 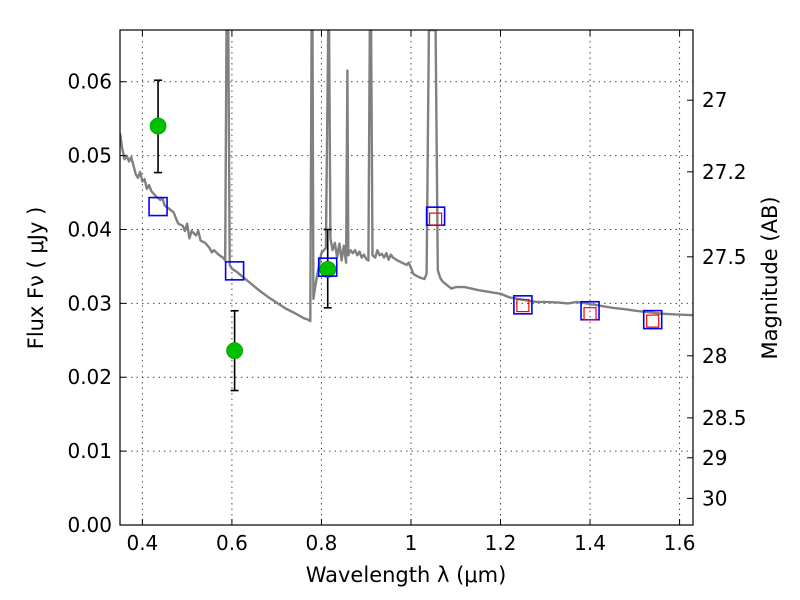 I want to click on y-axis-title: Flux Fν ( μJy ), so click(x=36, y=278).